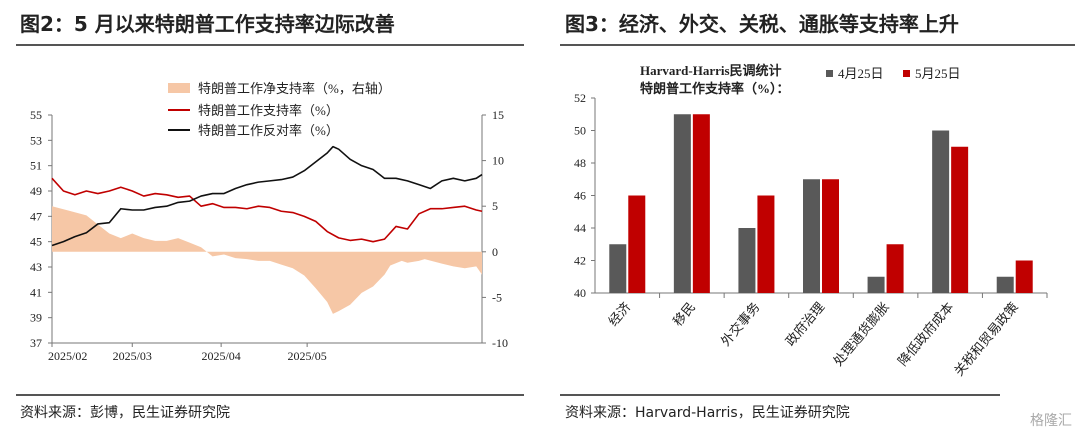 The image size is (1080, 436). What do you see at coordinates (740, 323) in the screenshot?
I see `category-label: 外交事务` at bounding box center [740, 323].